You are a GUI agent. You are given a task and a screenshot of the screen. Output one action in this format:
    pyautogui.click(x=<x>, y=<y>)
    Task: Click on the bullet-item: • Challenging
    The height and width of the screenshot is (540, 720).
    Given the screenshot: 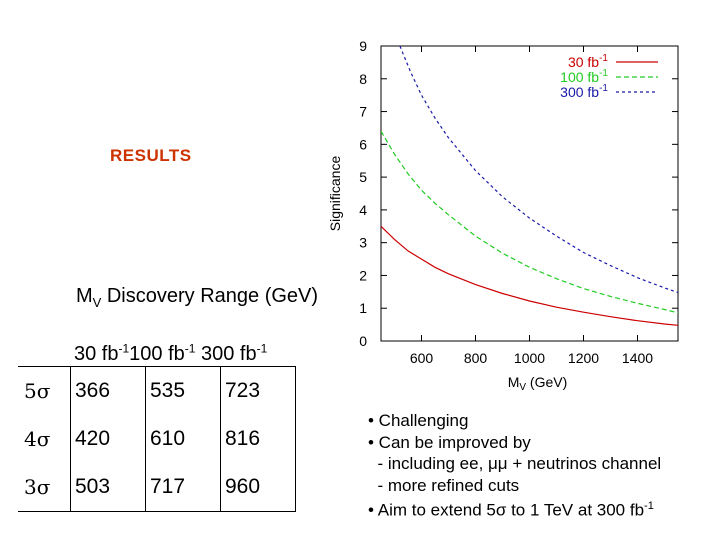 What is the action you would take?
    pyautogui.click(x=418, y=420)
    